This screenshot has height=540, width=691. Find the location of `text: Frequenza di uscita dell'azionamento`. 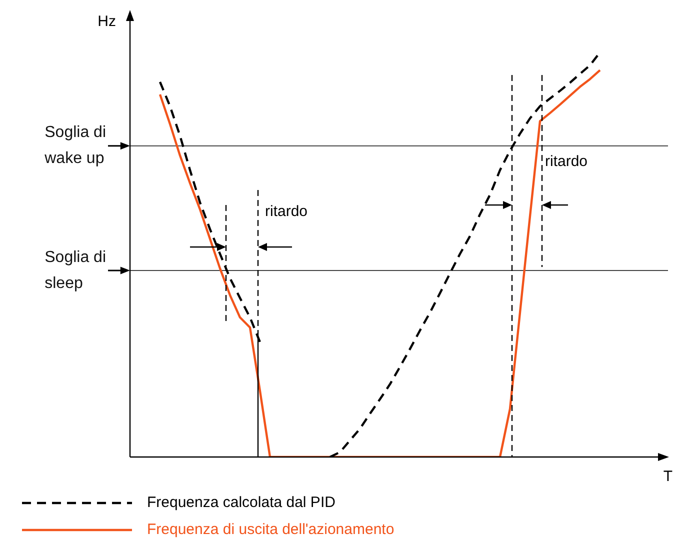

text: Frequenza di uscita dell'azionamento is located at coordinates (270, 529).